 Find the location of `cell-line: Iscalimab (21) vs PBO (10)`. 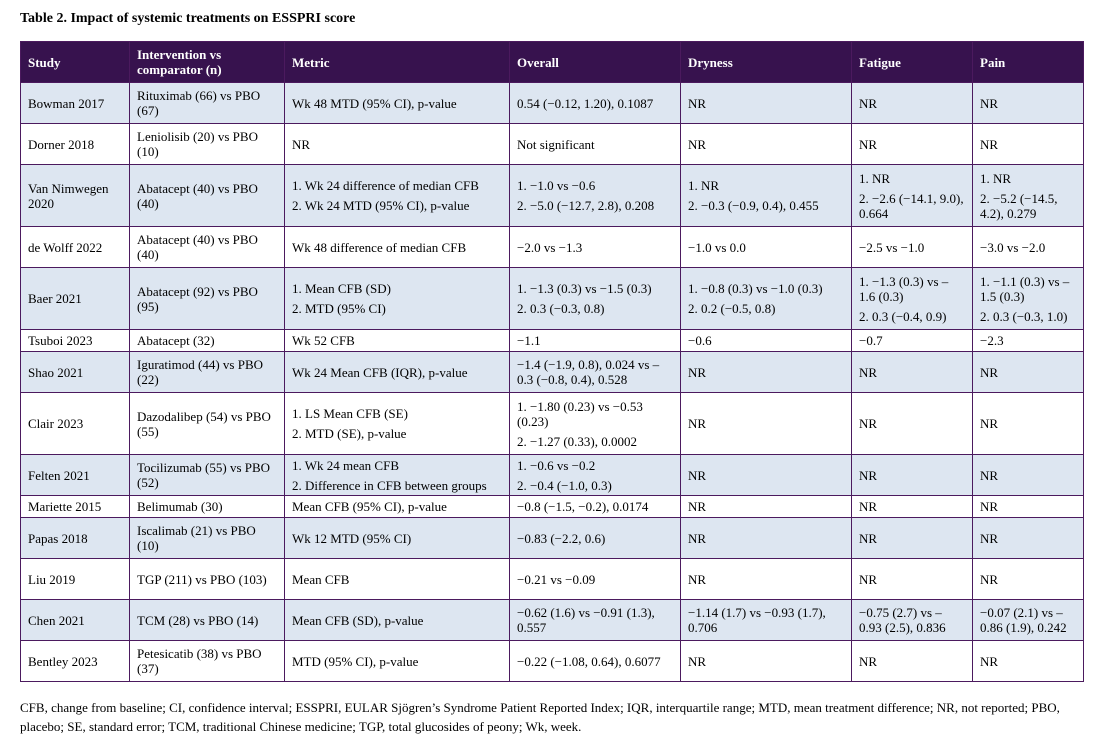

cell-line: Iscalimab (21) vs PBO (10) is located at coordinates (196, 538).